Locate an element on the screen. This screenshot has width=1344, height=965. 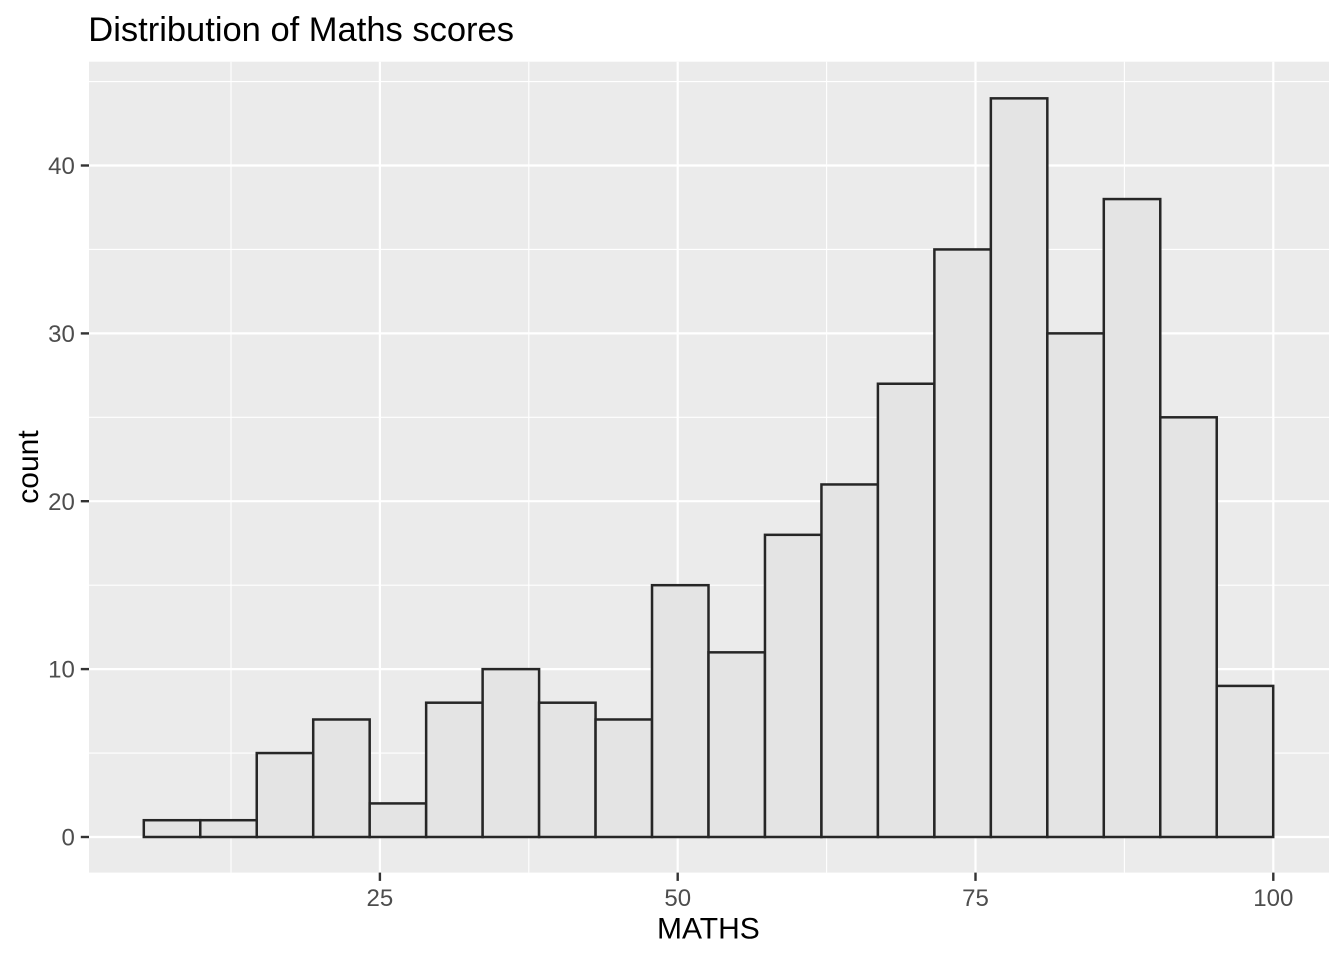
svg-text: 100 is located at coordinates (1273, 898).